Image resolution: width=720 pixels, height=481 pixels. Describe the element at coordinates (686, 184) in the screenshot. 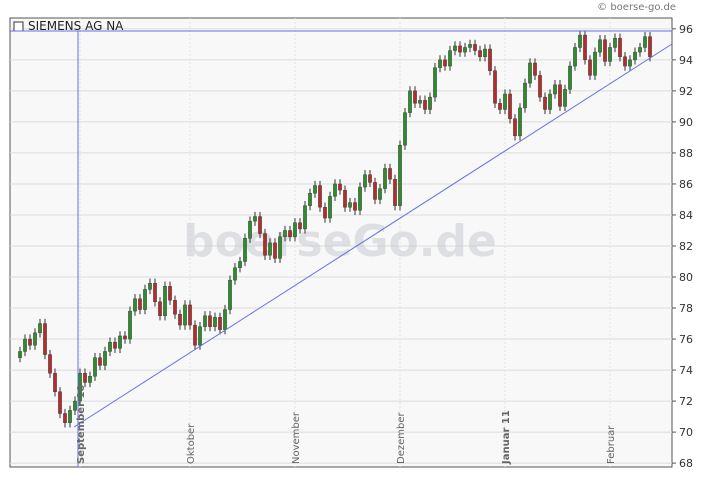

I see `y-tick-label: 86` at that location.